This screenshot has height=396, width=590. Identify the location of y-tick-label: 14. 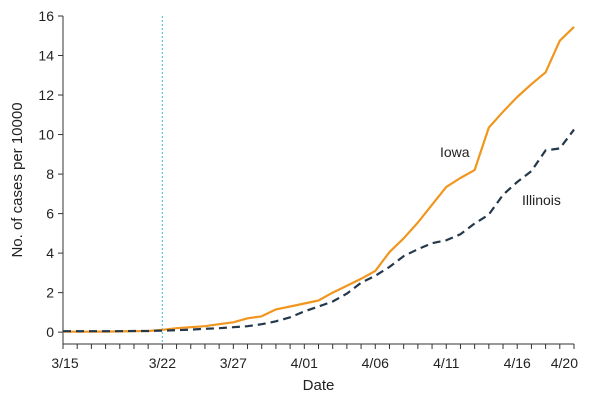
(46, 56).